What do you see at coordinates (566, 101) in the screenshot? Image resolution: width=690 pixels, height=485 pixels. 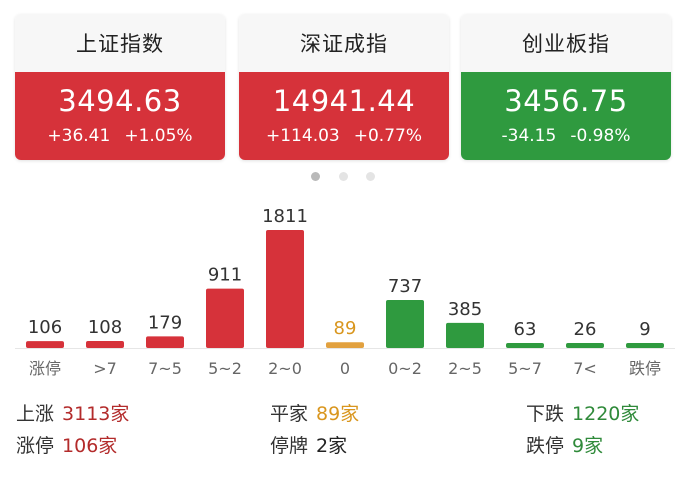 I see `index-price: 3456.75` at bounding box center [566, 101].